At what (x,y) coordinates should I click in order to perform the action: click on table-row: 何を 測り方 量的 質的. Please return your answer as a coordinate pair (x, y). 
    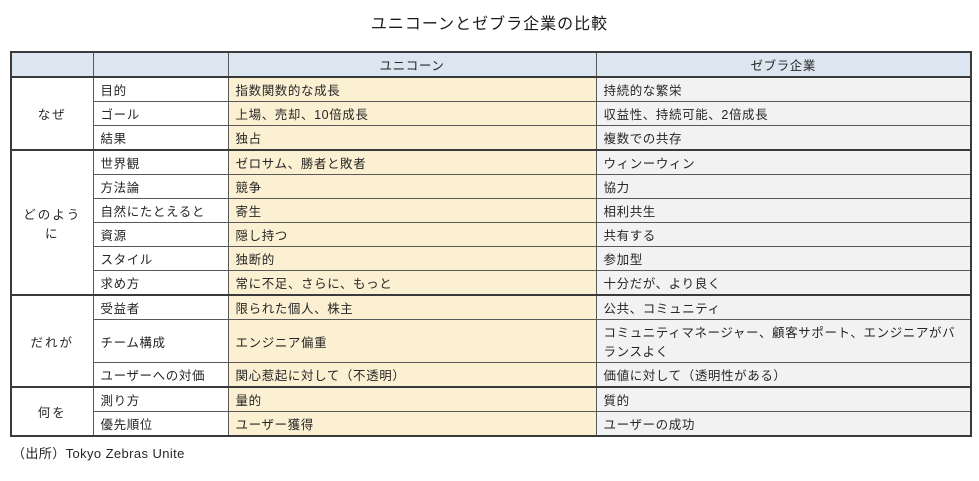
    Looking at the image, I should click on (491, 411).